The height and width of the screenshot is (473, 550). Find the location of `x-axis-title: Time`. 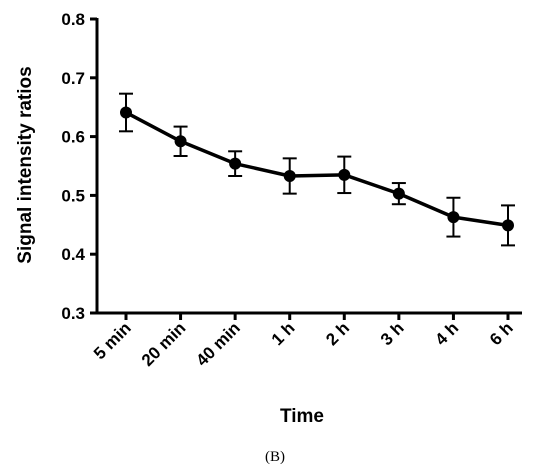

x-axis-title: Time is located at coordinates (302, 416).